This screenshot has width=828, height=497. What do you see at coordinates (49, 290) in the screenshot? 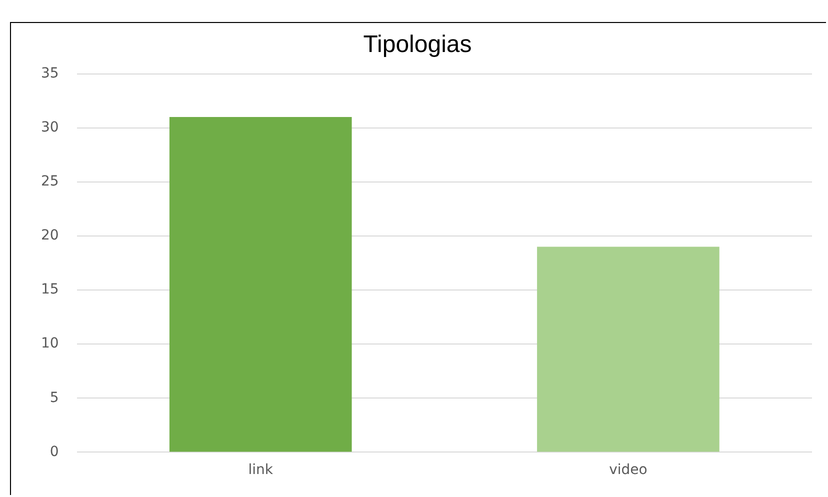
I see `y-tick-label: 15` at bounding box center [49, 290].